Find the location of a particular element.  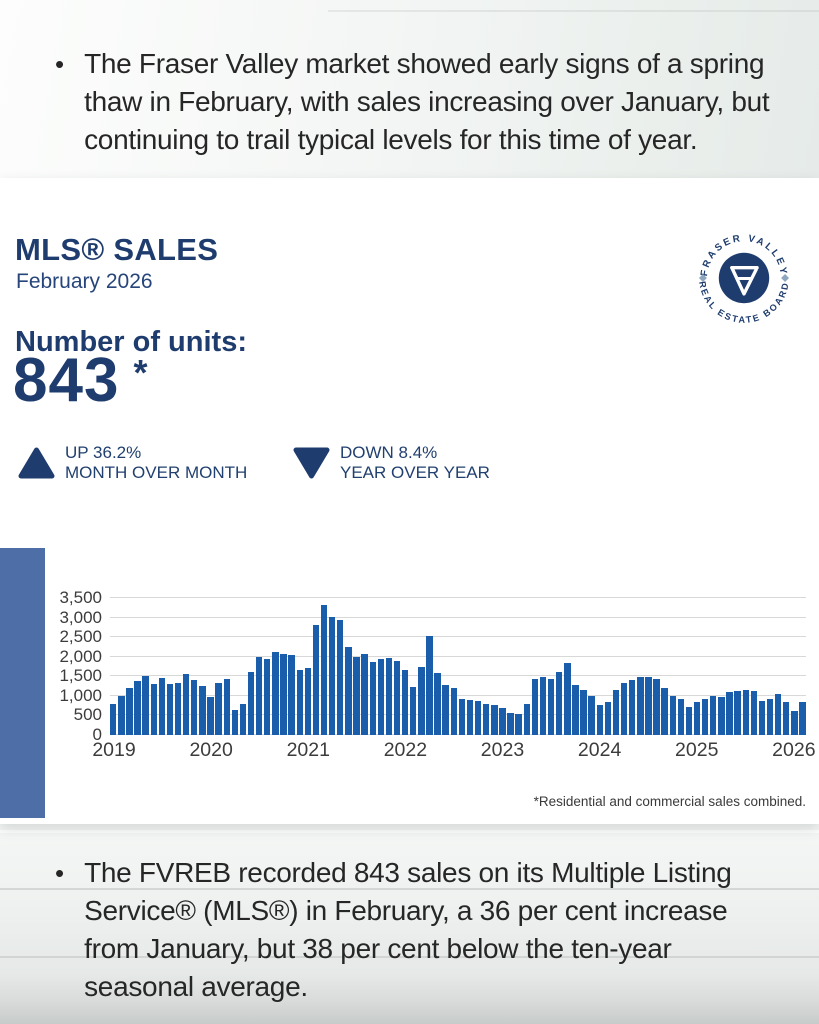

mom-period-label: MONTH OVER MONTH is located at coordinates (156, 472).